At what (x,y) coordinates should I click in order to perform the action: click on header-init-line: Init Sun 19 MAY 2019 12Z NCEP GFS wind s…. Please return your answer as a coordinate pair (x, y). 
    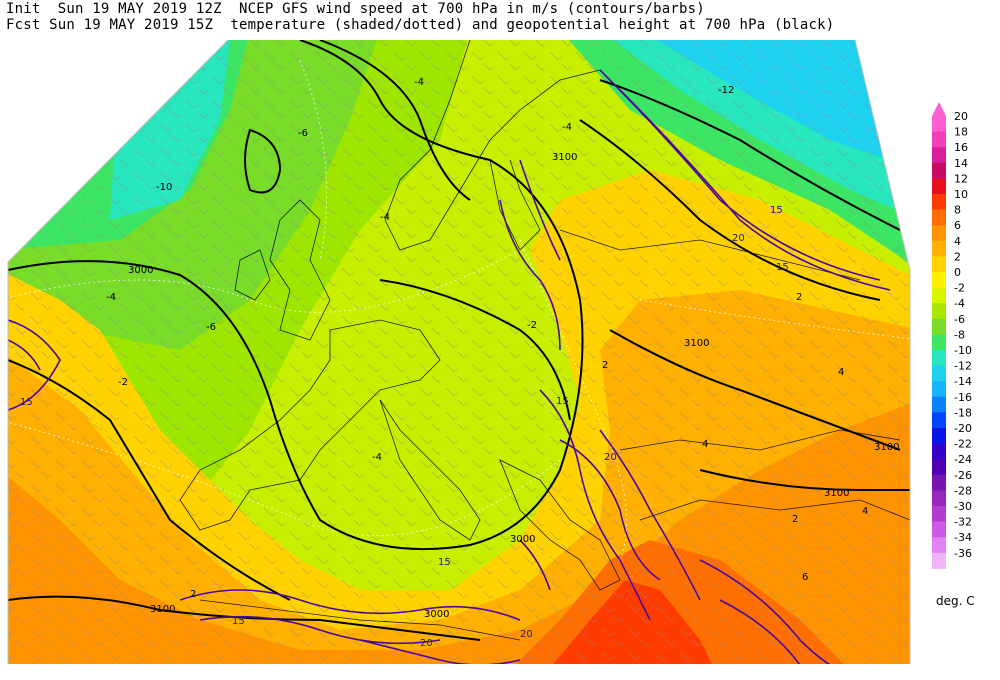
    Looking at the image, I should click on (355, 9).